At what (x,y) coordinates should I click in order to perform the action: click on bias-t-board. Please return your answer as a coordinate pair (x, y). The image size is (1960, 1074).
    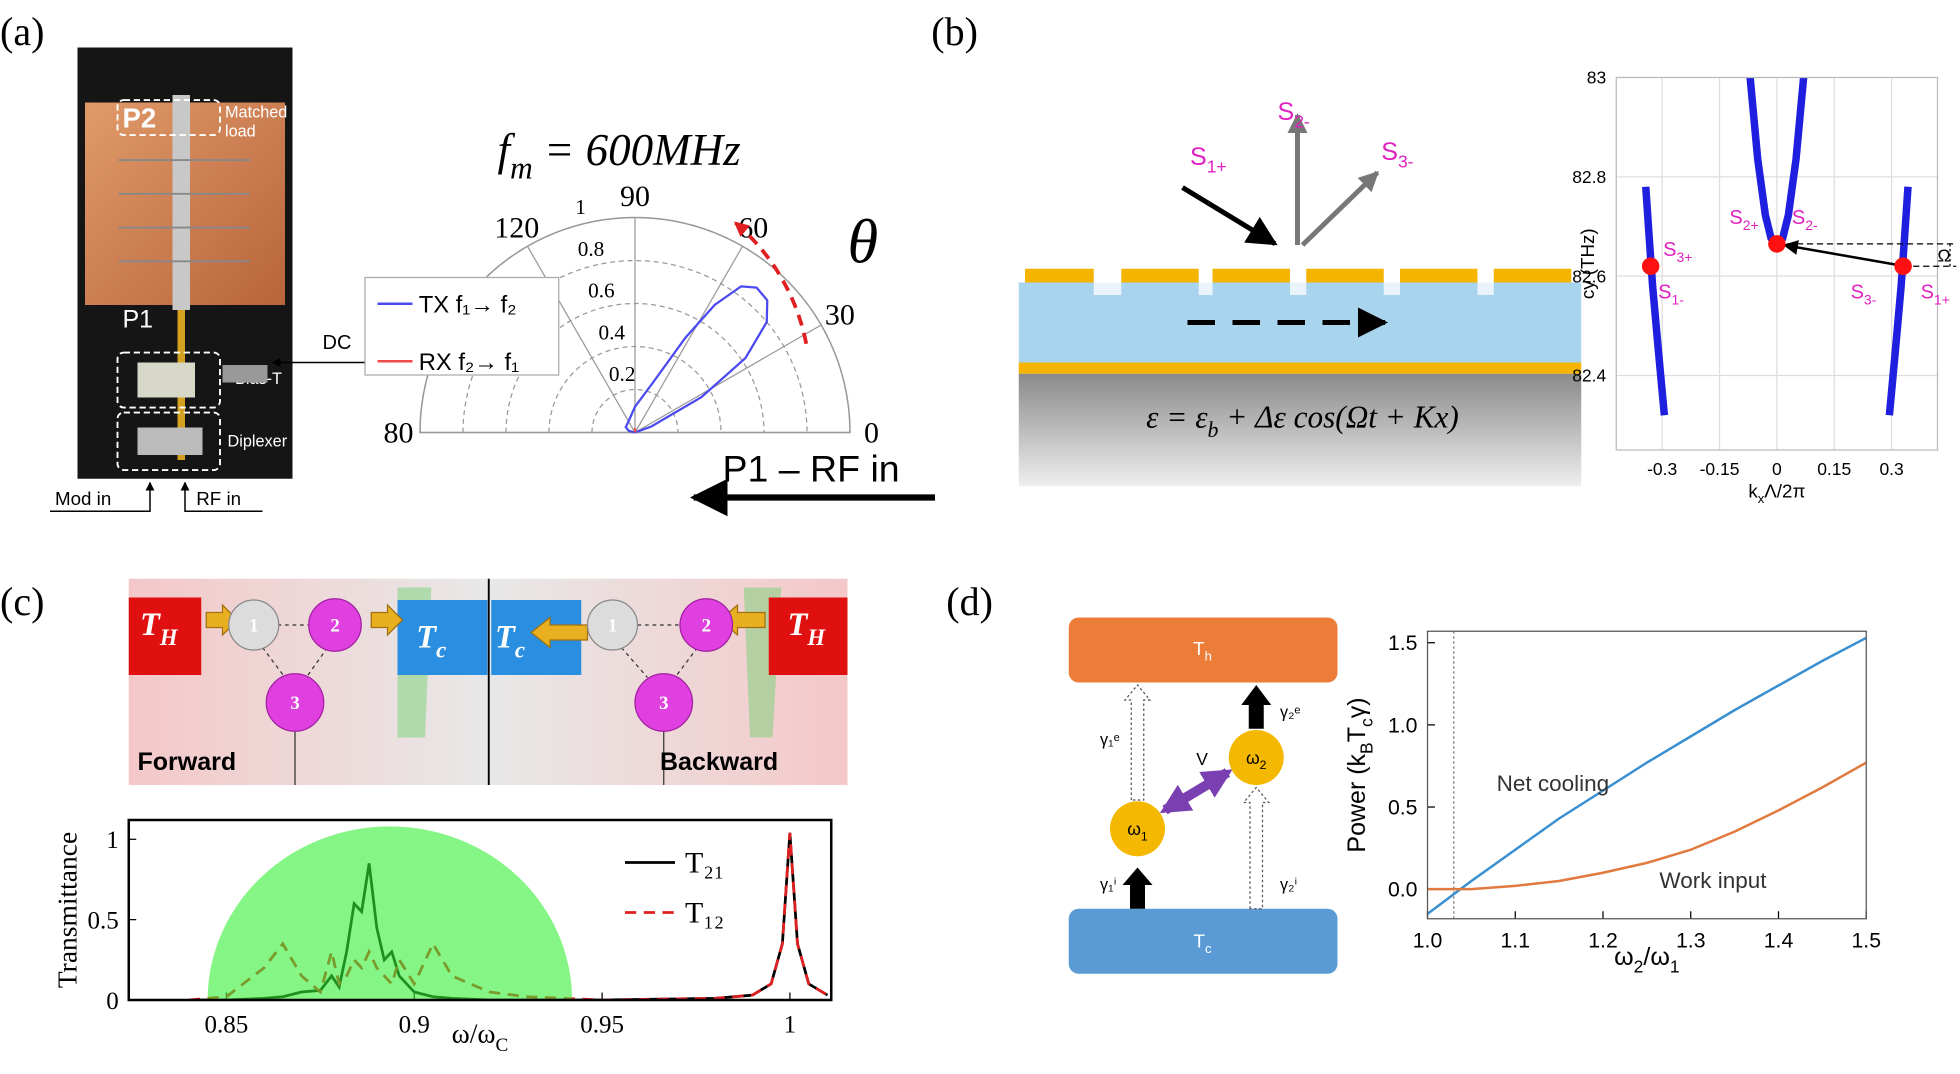
    Looking at the image, I should click on (166, 380).